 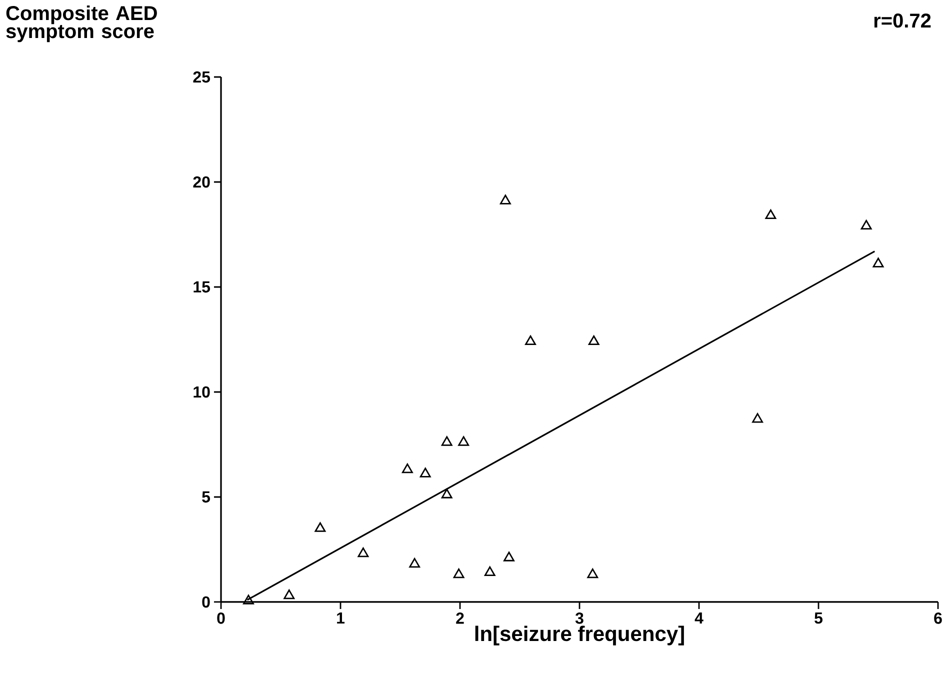 What do you see at coordinates (579, 636) in the screenshot?
I see `x-axis-title: ln[seizure frequency]` at bounding box center [579, 636].